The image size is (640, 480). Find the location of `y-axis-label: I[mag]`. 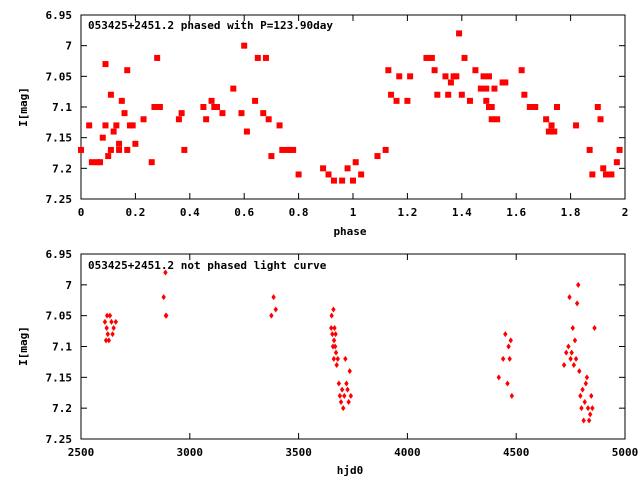

y-axis-label: I[mag] is located at coordinates (23, 346).